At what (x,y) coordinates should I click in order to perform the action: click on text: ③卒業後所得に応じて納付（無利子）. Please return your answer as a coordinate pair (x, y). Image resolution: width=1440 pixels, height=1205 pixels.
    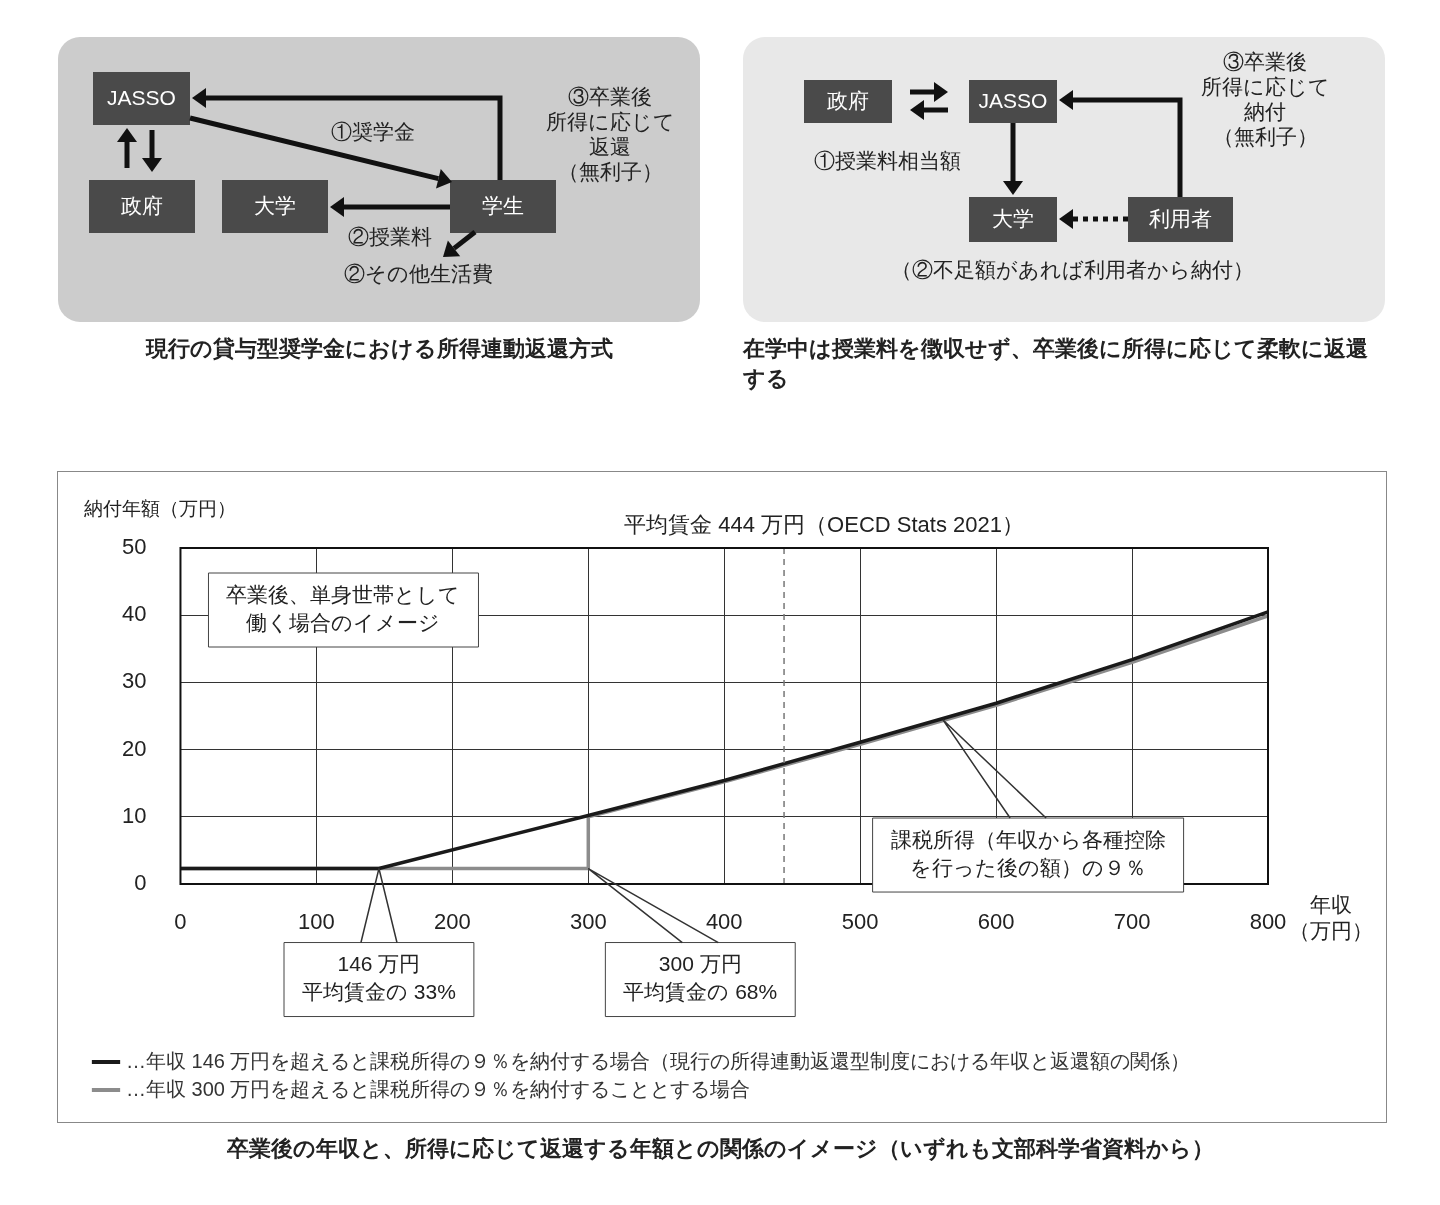
    Looking at the image, I should click on (1265, 98).